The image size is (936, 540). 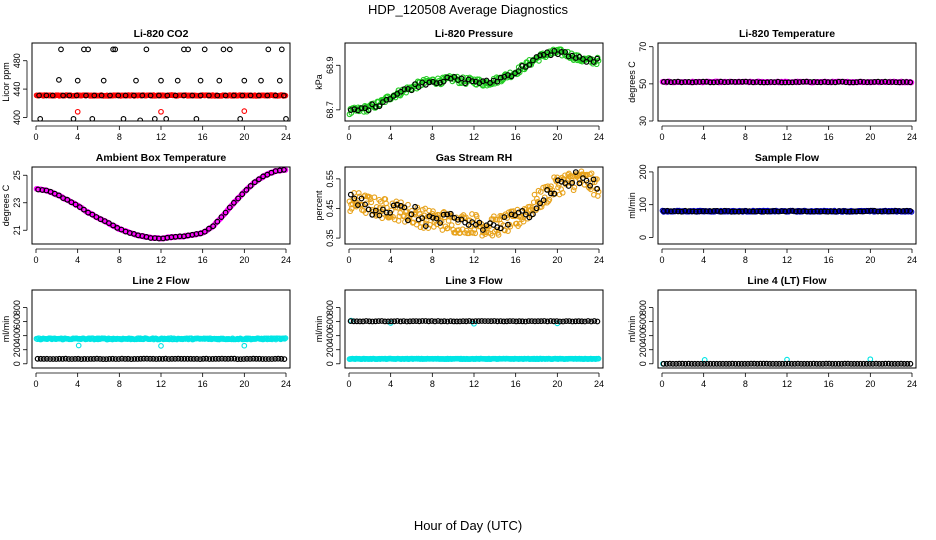 I want to click on series-line-4-means, so click(x=787, y=363).